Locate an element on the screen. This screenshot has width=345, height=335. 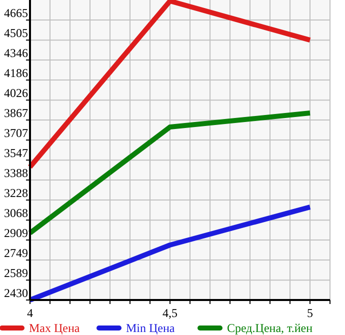
y-tick-label: 4186 is located at coordinates (16, 73).